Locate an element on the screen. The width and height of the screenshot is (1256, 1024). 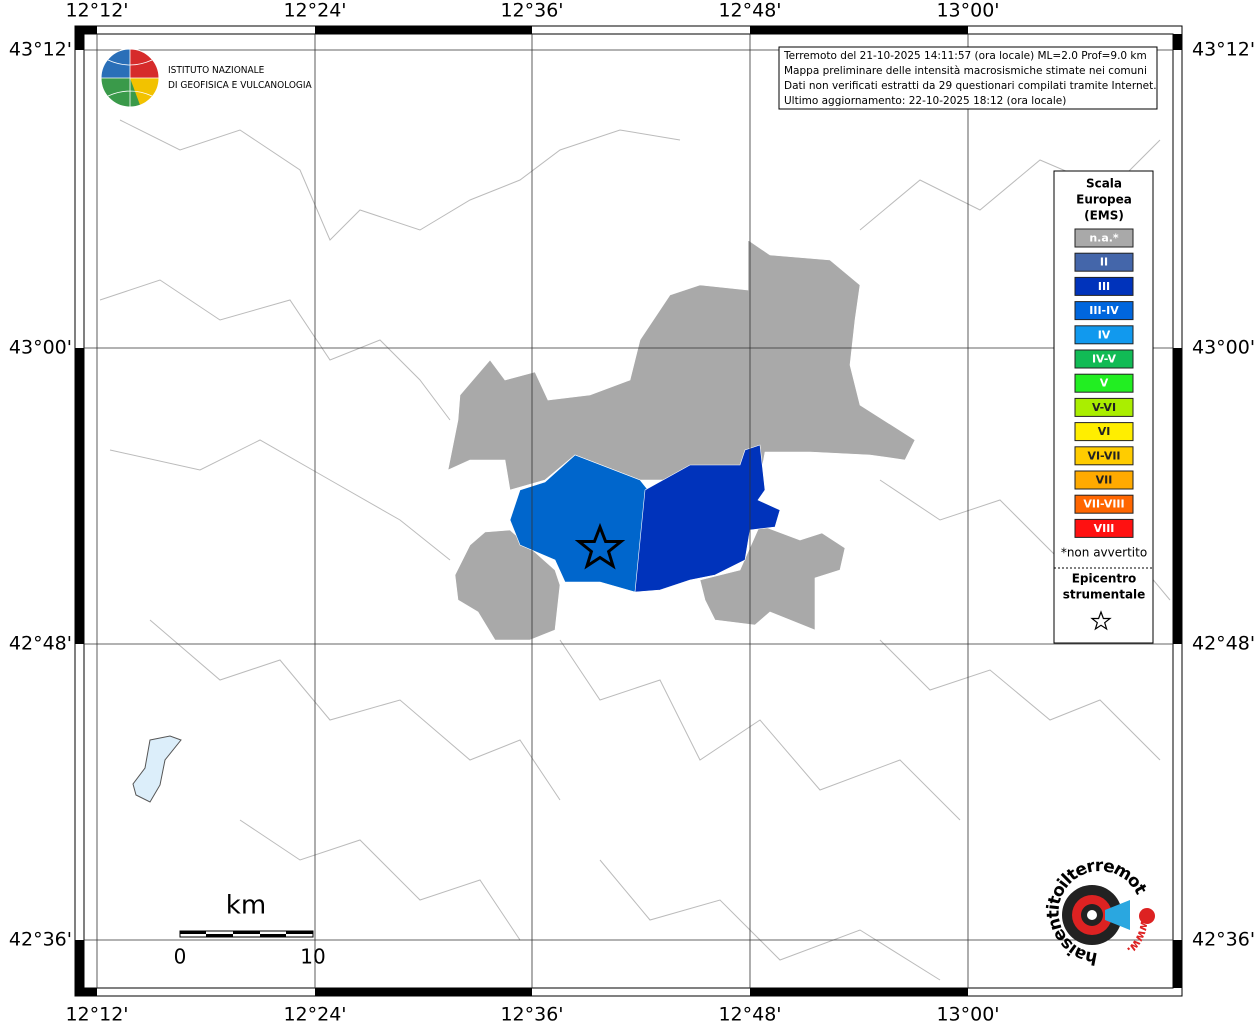
legend-label: V-VI is located at coordinates (1104, 407).